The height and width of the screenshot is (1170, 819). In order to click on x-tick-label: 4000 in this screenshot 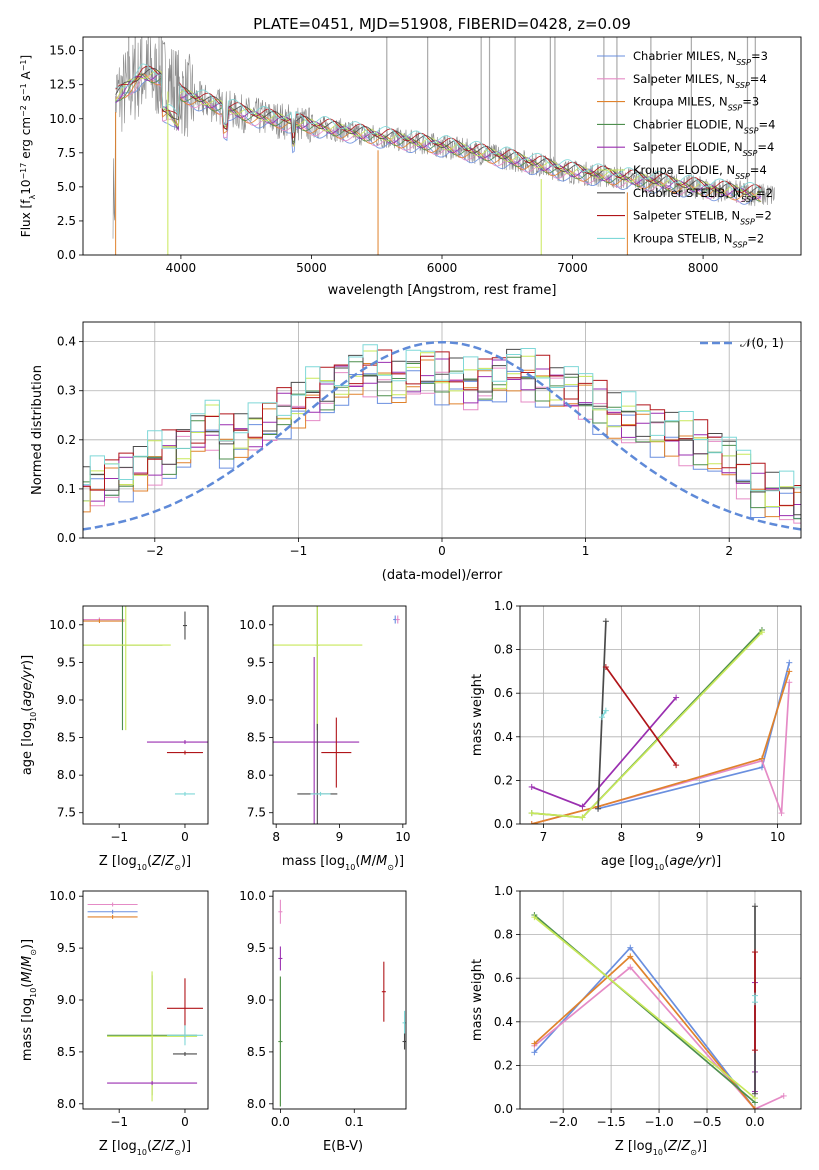, I will do `click(181, 268)`.